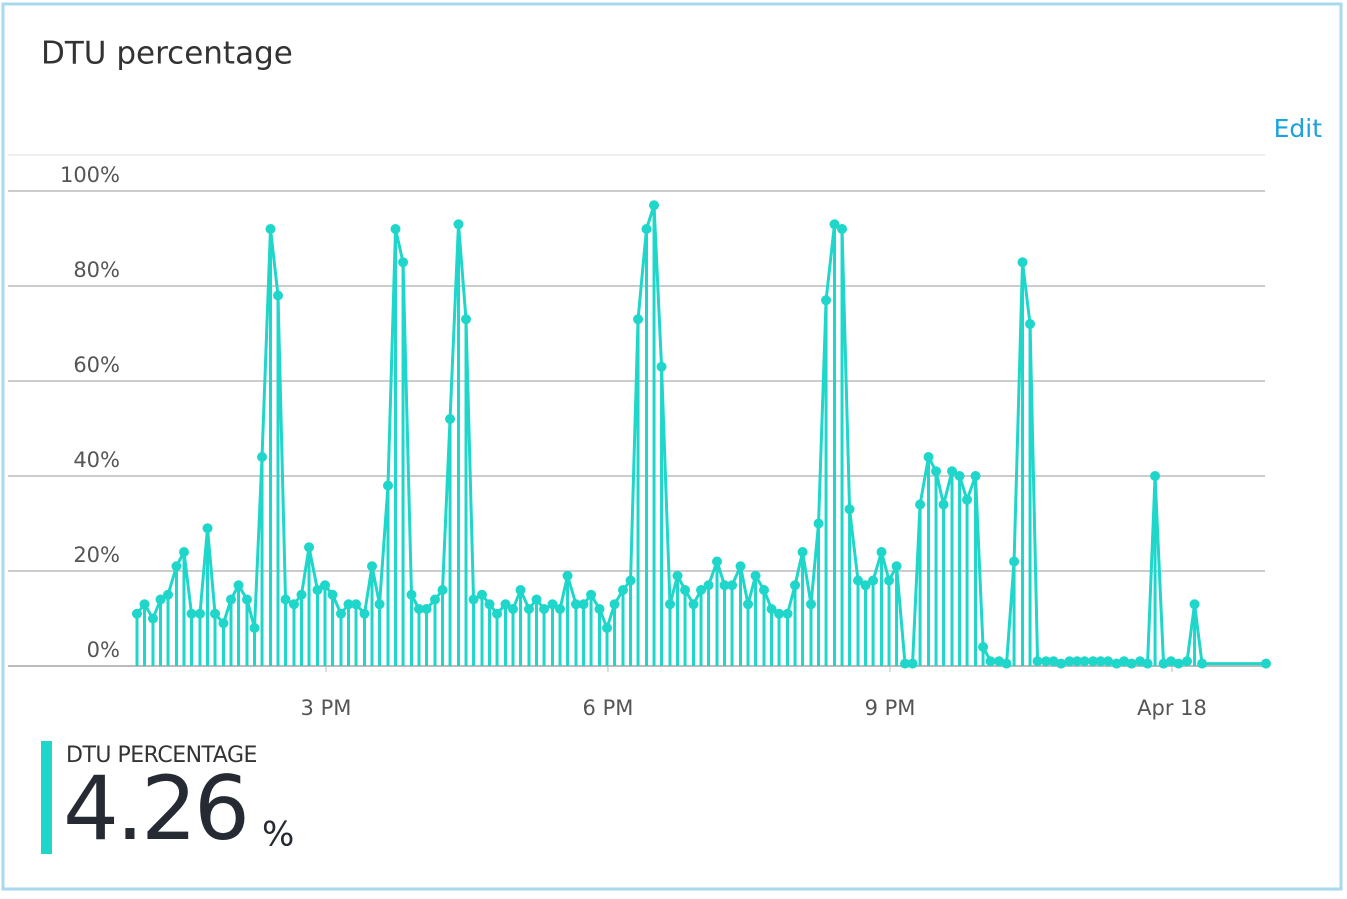 The width and height of the screenshot is (1347, 899). I want to click on summary-accent, so click(46, 797).